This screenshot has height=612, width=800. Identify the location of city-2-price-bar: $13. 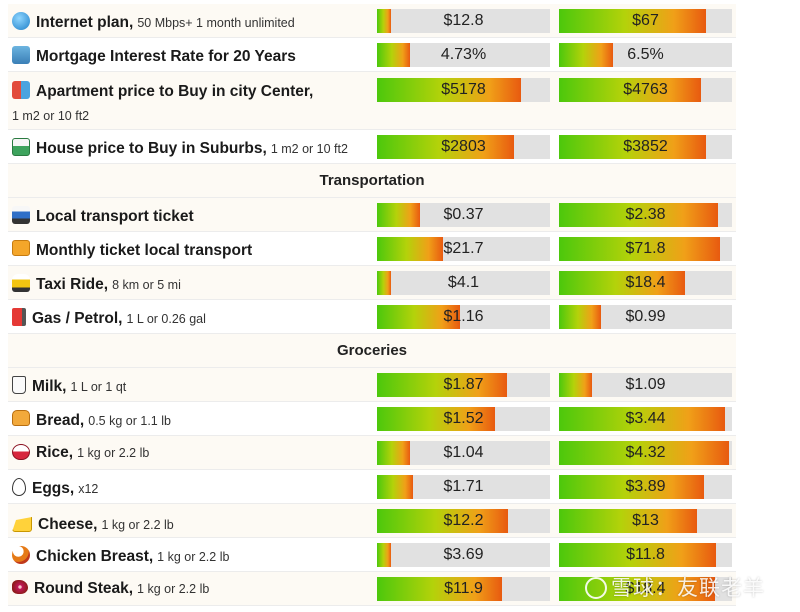
(645, 521).